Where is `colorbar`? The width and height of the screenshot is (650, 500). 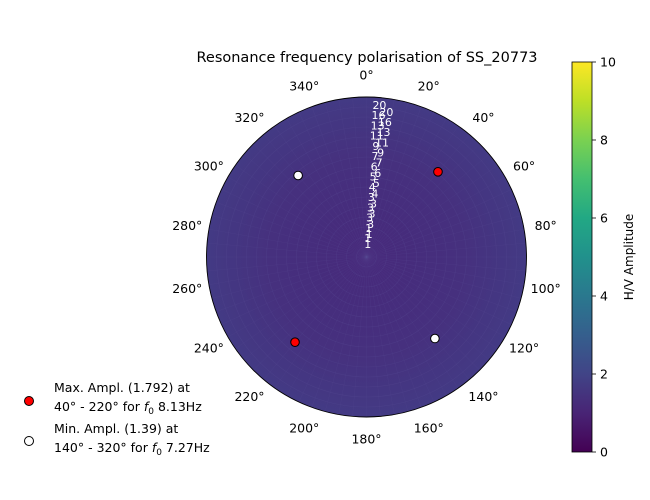 colorbar is located at coordinates (582, 257).